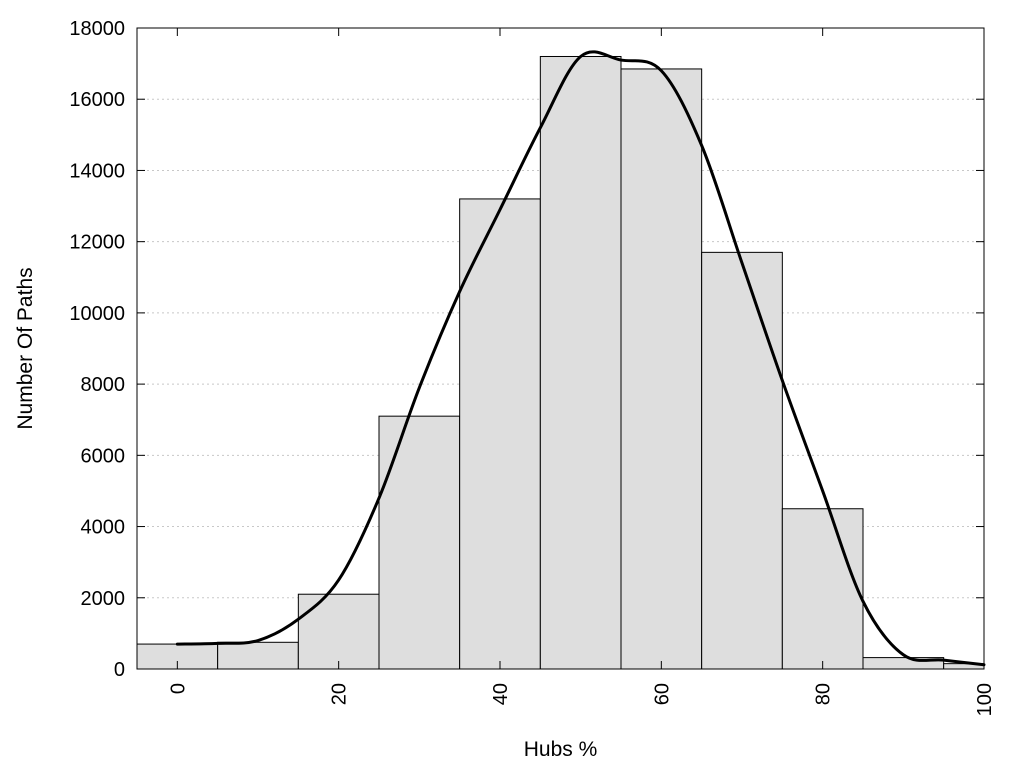 The height and width of the screenshot is (768, 1024). Describe the element at coordinates (119, 670) in the screenshot. I see `y-tick-label-0: 0` at that location.